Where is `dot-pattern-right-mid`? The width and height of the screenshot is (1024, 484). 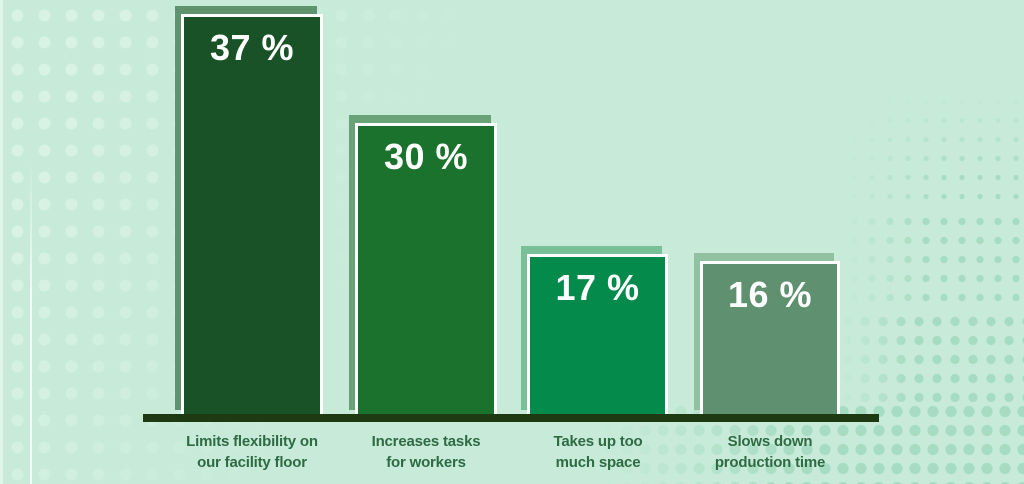 dot-pattern-right-mid is located at coordinates (934, 262).